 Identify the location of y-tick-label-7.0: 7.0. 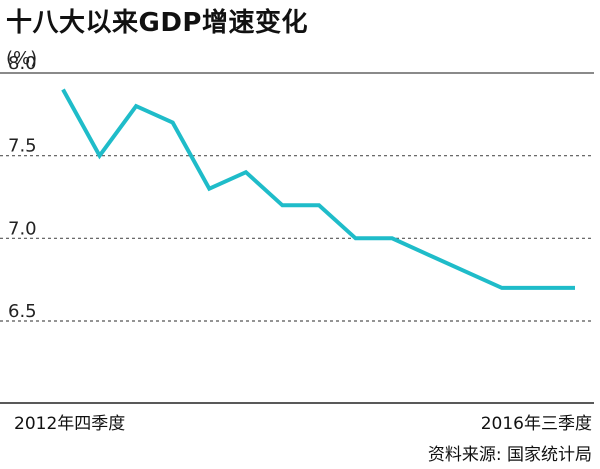
(22, 228).